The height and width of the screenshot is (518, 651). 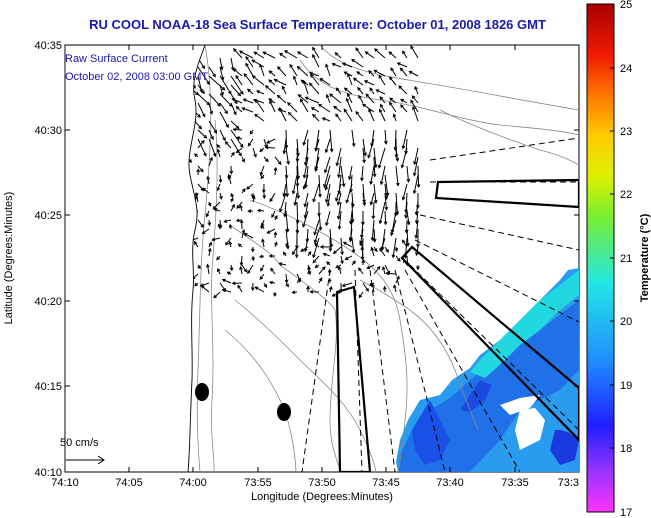 What do you see at coordinates (487, 370) in the screenshot?
I see `sst-data-patch` at bounding box center [487, 370].